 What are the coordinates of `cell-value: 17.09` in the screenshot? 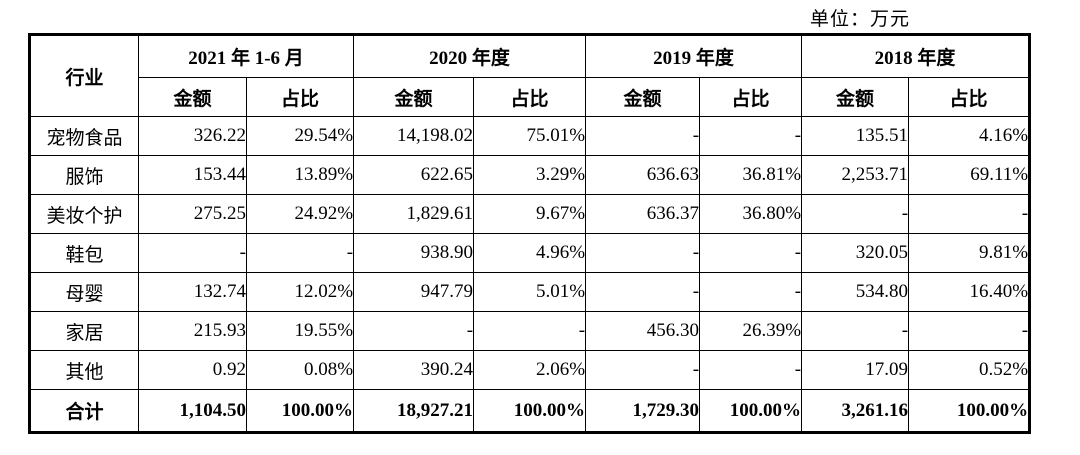 It's located at (855, 370).